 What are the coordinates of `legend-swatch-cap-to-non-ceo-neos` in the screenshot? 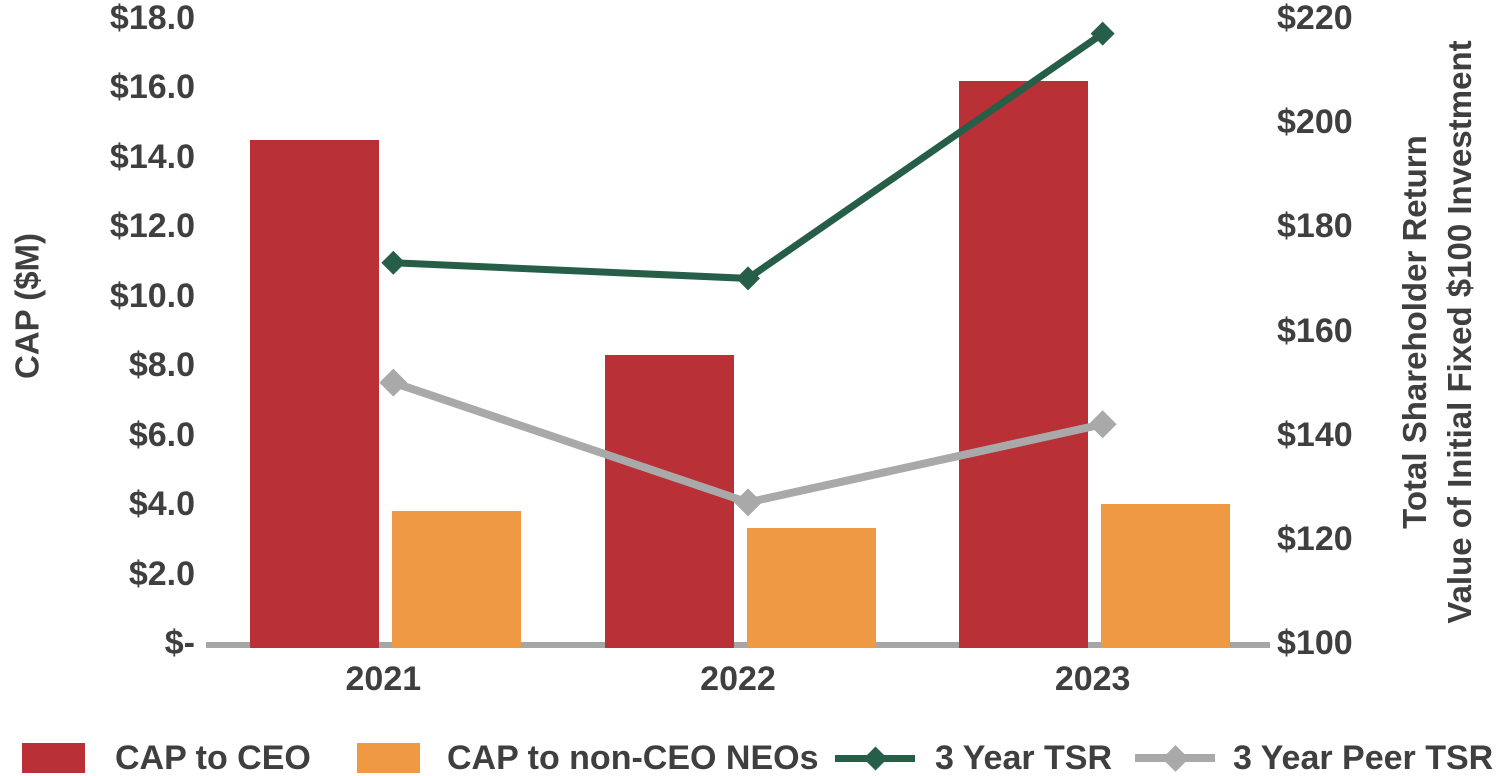 It's located at (388, 758).